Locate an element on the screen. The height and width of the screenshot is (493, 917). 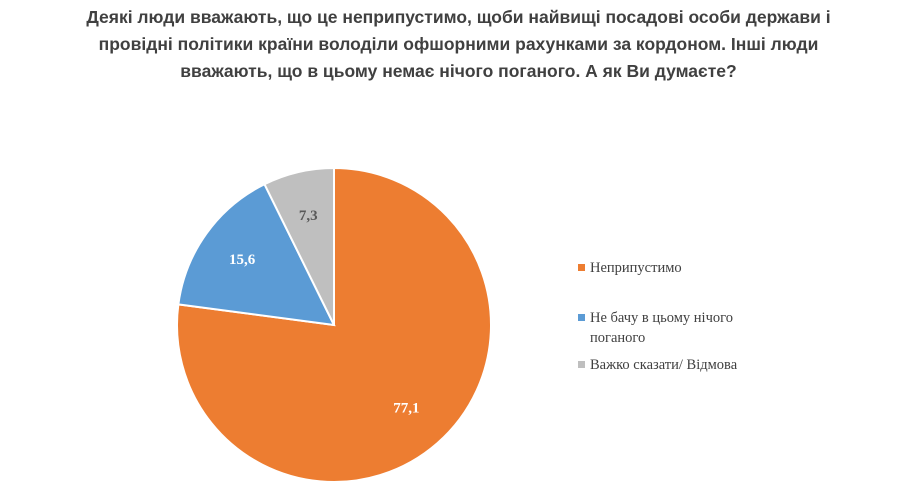
legend-label: Важко сказати/ Відмова is located at coordinates (664, 365).